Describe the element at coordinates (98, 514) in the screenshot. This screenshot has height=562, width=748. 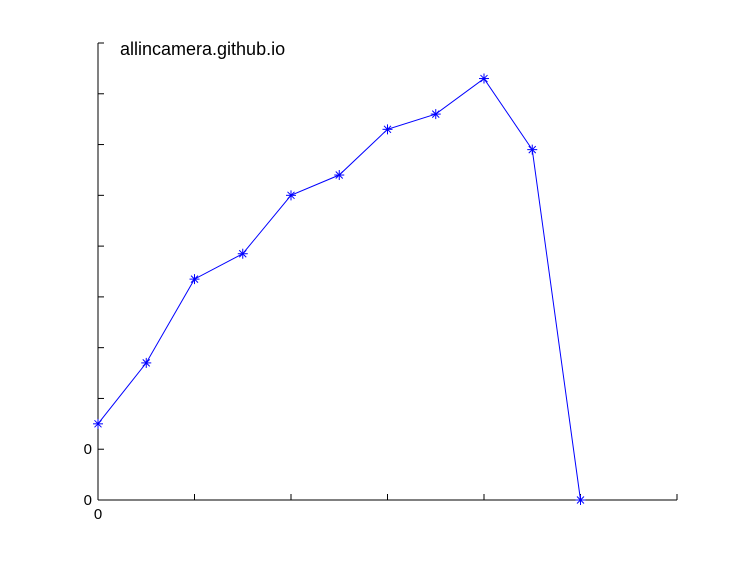
I see `x-tick-label: 0` at that location.